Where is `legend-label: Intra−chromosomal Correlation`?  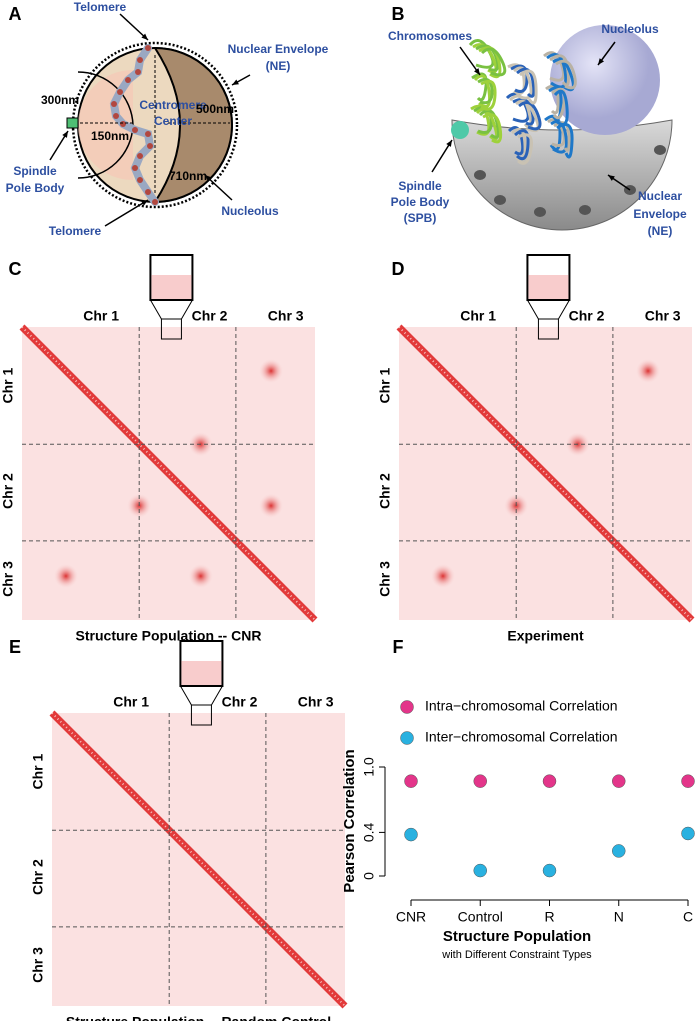 legend-label: Intra−chromosomal Correlation is located at coordinates (521, 706).